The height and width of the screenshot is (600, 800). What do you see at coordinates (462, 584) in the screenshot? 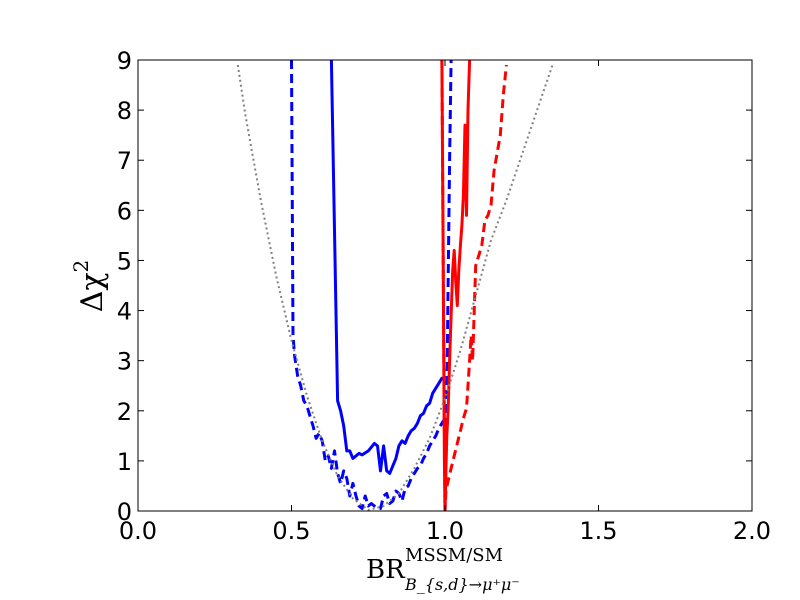
I see `x-axis-label-sub: B_{s,d}→μ⁺μ⁻` at bounding box center [462, 584].